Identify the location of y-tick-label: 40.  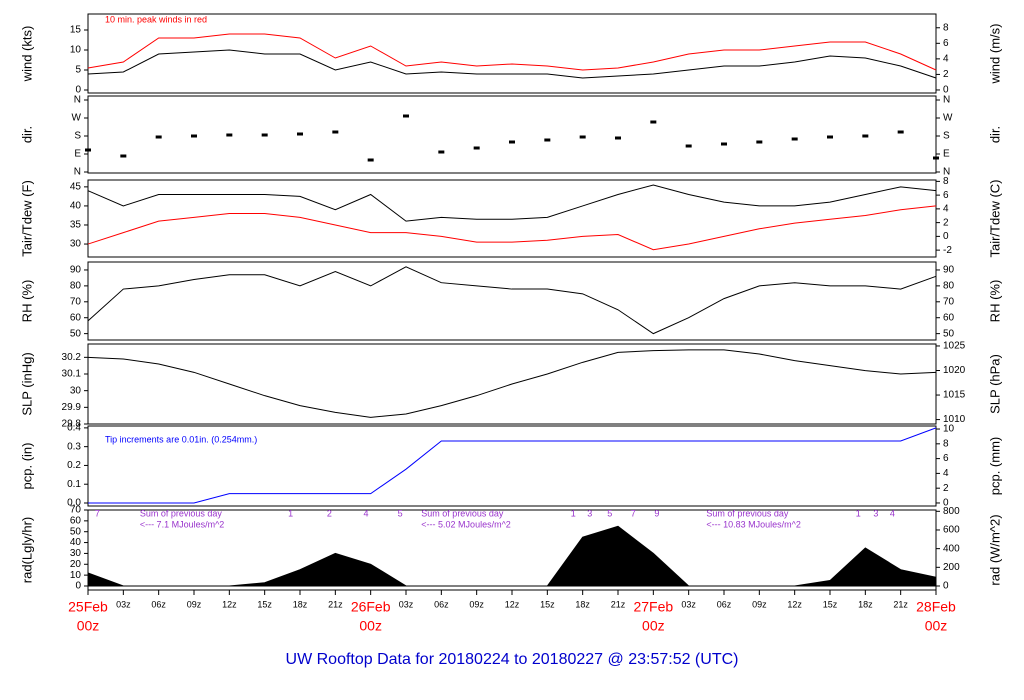
(76, 206).